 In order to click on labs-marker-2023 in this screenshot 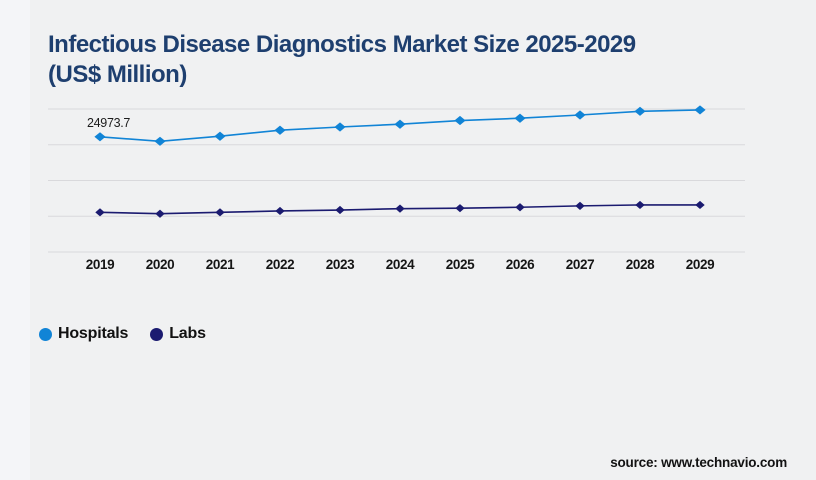, I will do `click(340, 210)`.